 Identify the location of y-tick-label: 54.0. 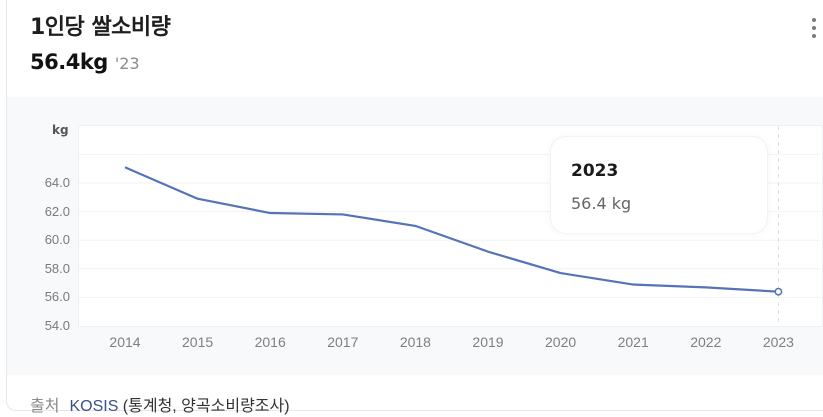
(57, 325).